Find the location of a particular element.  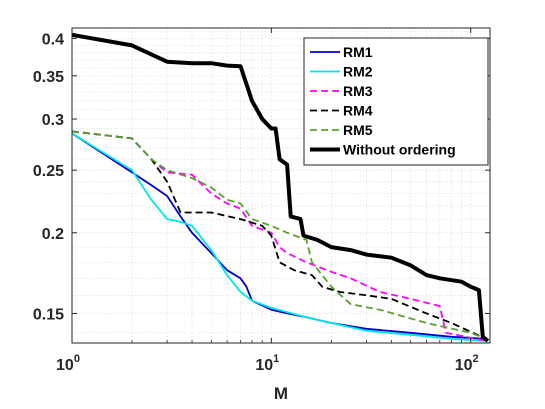

x-axis-label: M is located at coordinates (281, 393).